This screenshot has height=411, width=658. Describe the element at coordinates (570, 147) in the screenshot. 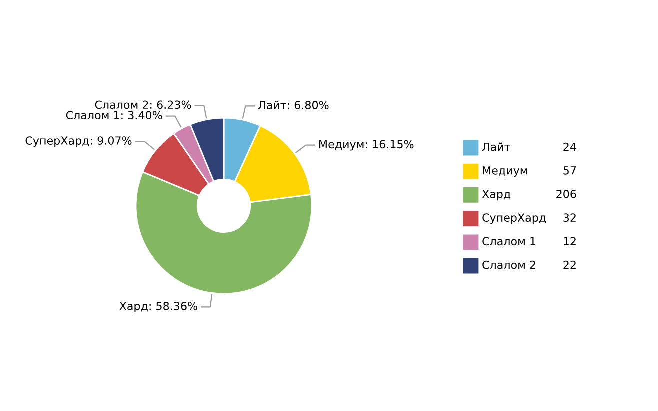

I see `text: 24` at that location.